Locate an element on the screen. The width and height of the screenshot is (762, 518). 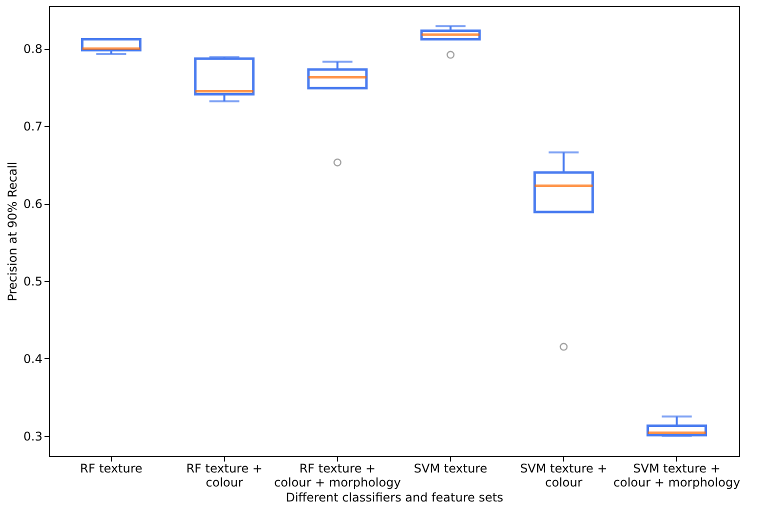
y-tick-label: 0.6 is located at coordinates (32, 204).